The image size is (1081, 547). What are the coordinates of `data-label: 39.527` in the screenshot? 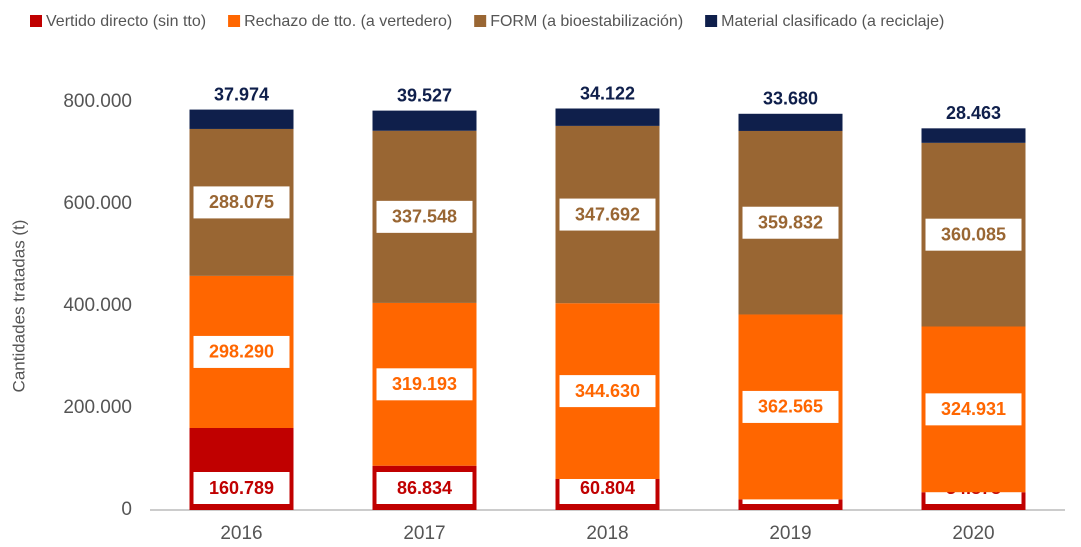 It's located at (424, 95).